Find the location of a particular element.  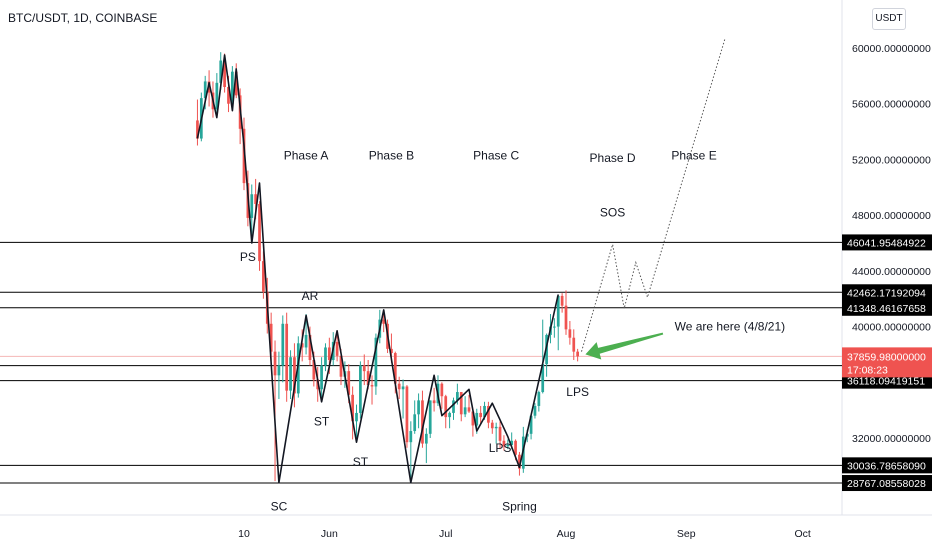

event-label: PS is located at coordinates (248, 257).